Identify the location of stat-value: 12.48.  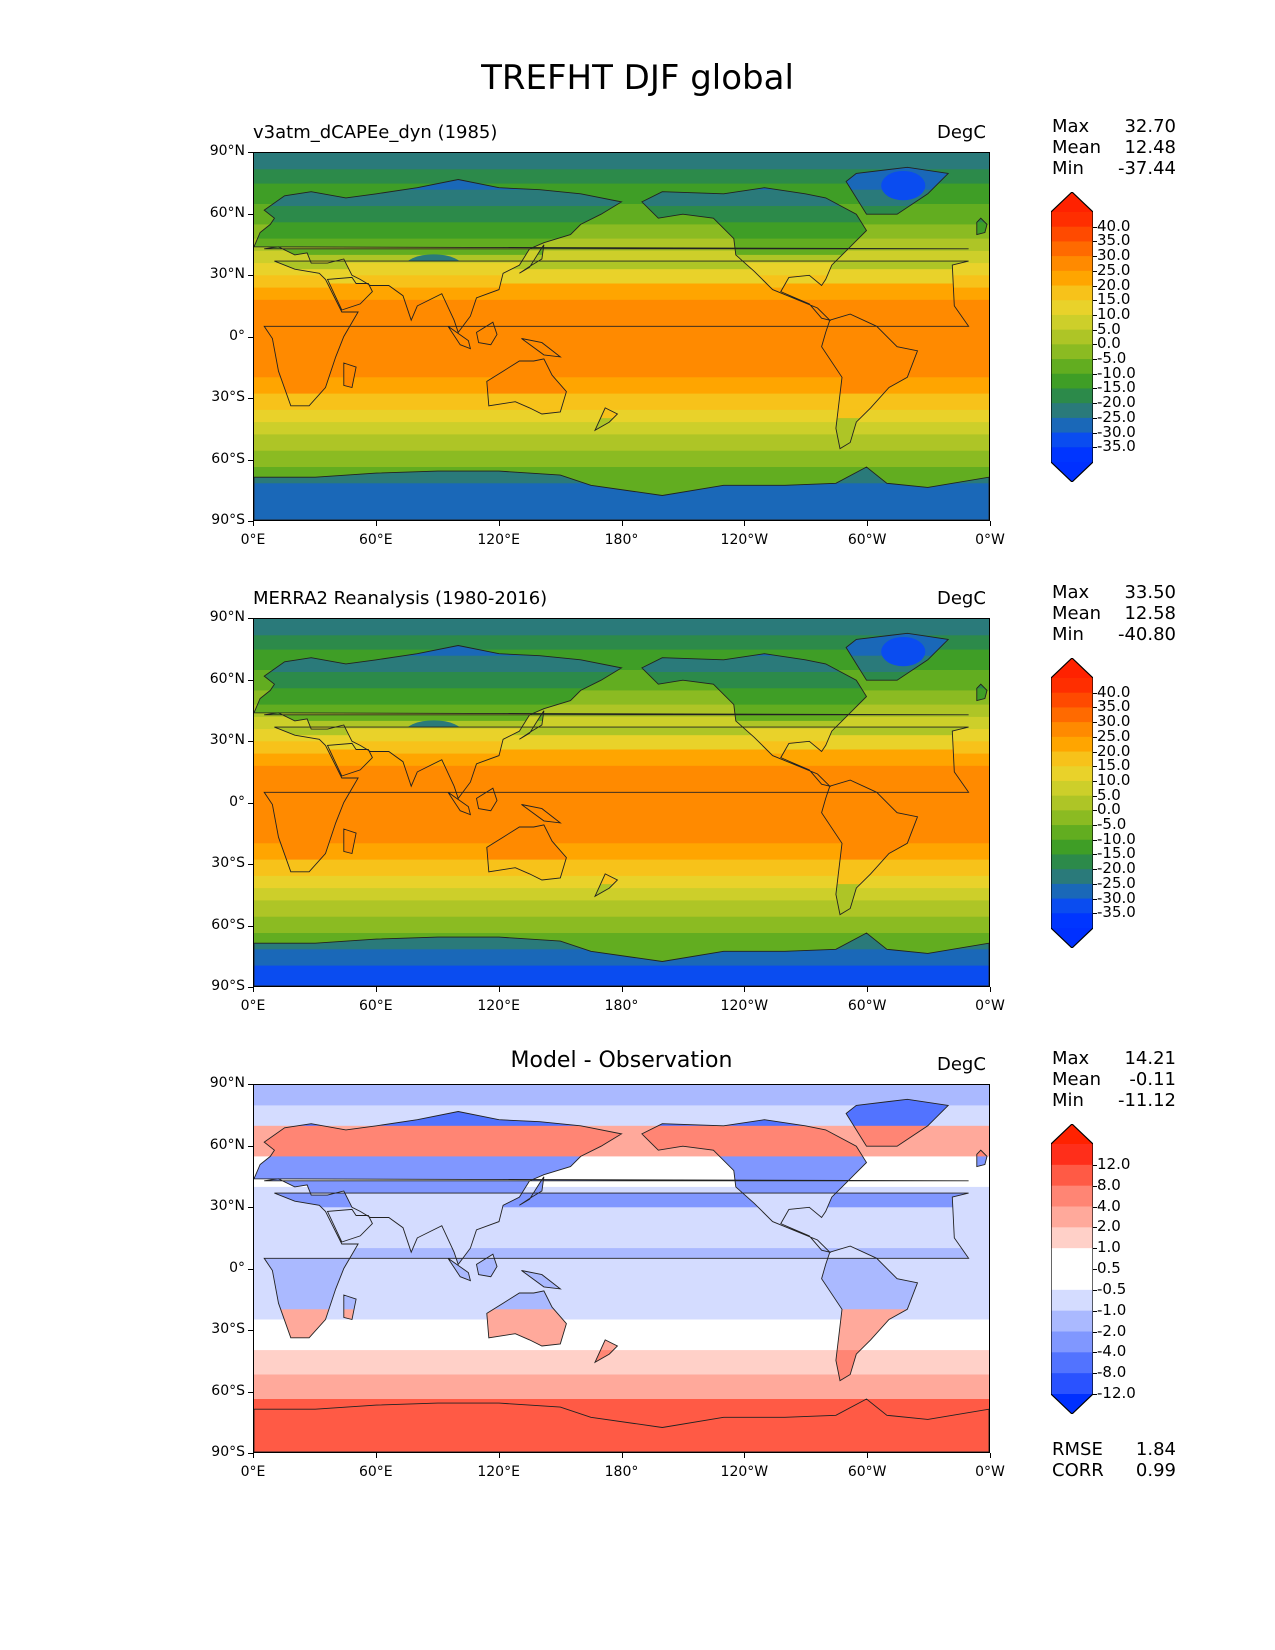
(1150, 147).